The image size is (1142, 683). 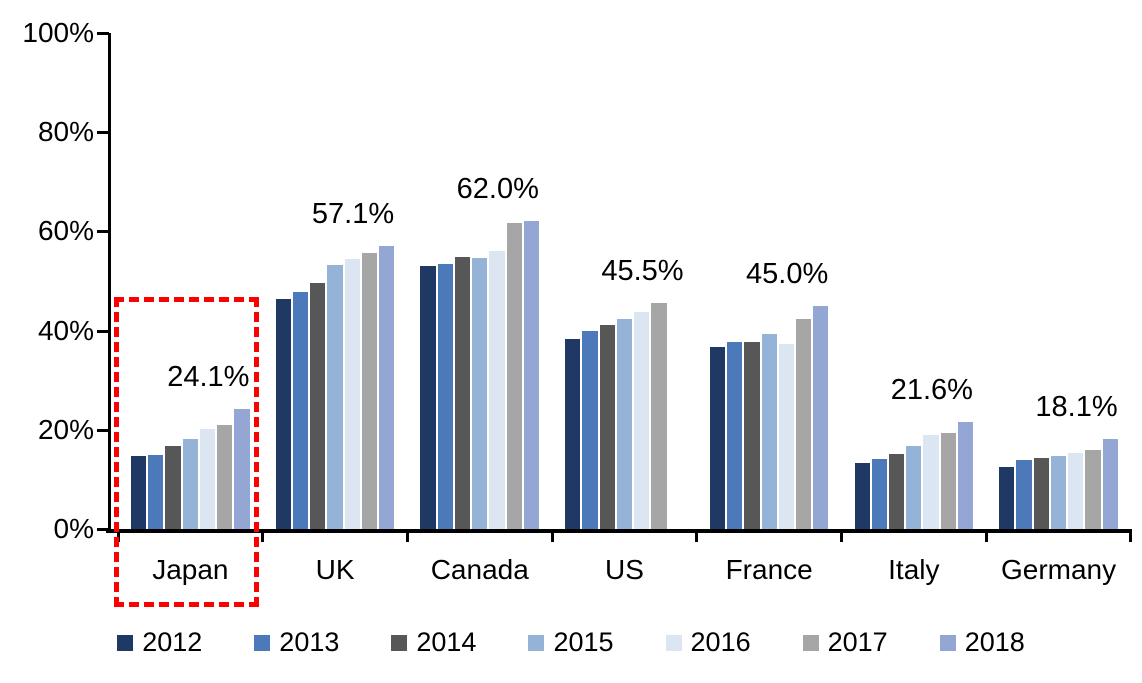 What do you see at coordinates (914, 569) in the screenshot?
I see `x-axis-label-italy: Italy` at bounding box center [914, 569].